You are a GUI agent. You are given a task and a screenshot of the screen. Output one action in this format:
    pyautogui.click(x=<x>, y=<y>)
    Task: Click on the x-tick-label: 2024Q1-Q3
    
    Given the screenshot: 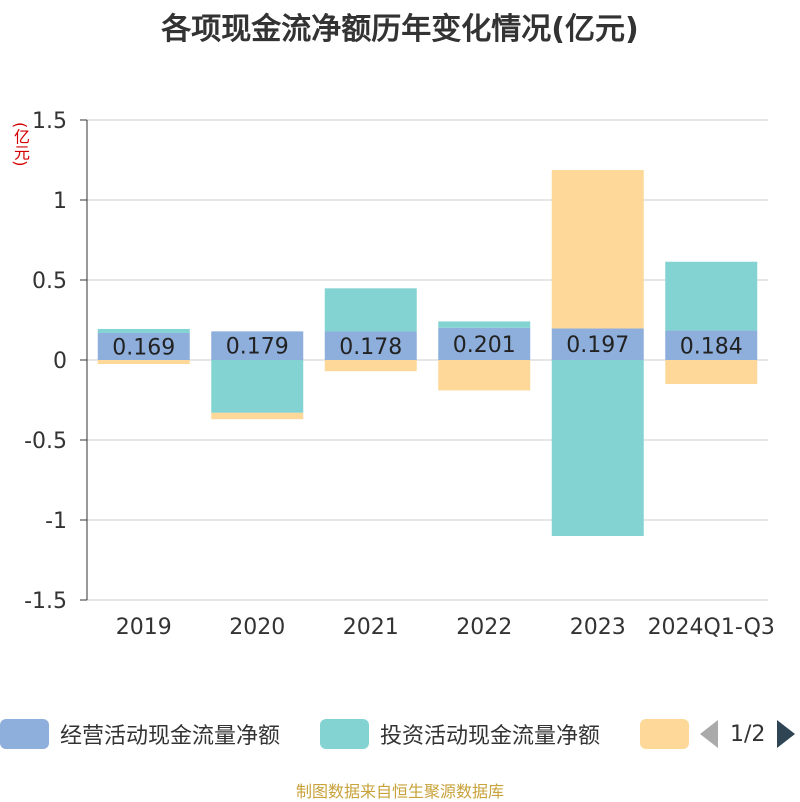 What is the action you would take?
    pyautogui.click(x=711, y=627)
    